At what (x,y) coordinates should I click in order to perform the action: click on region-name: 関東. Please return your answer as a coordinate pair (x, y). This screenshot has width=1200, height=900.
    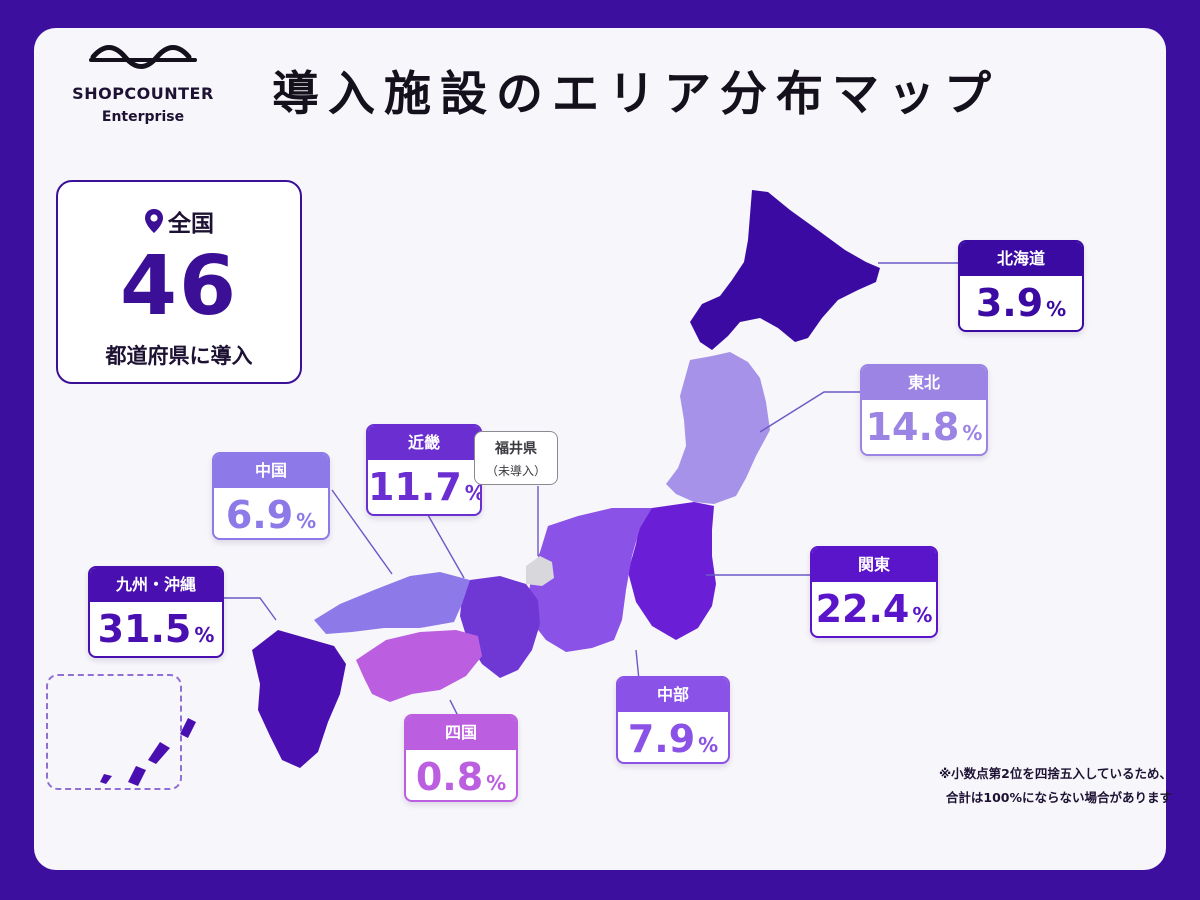
    Looking at the image, I should click on (874, 565).